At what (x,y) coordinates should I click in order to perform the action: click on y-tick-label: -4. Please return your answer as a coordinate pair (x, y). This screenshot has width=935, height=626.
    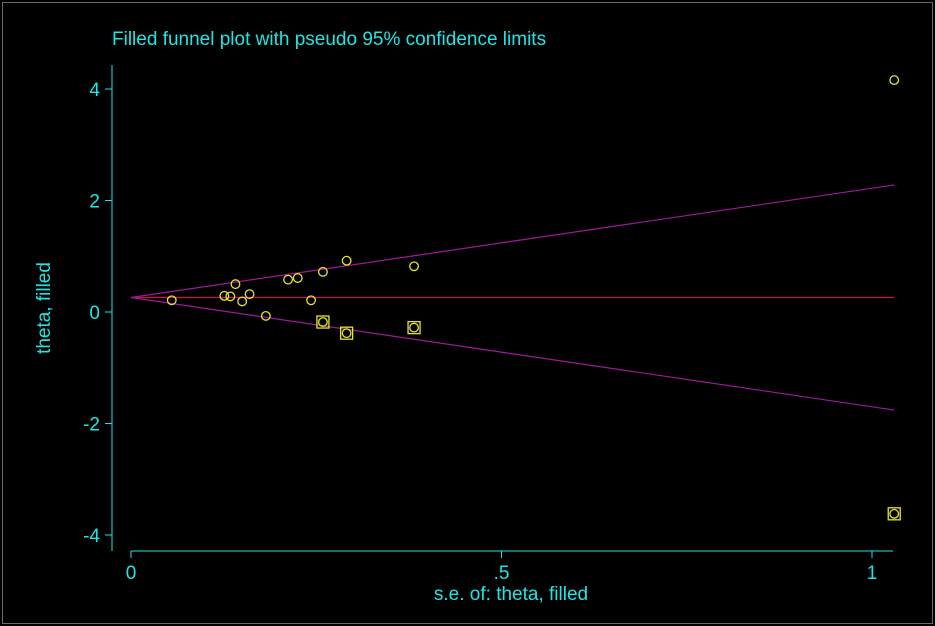
    Looking at the image, I should click on (91, 536).